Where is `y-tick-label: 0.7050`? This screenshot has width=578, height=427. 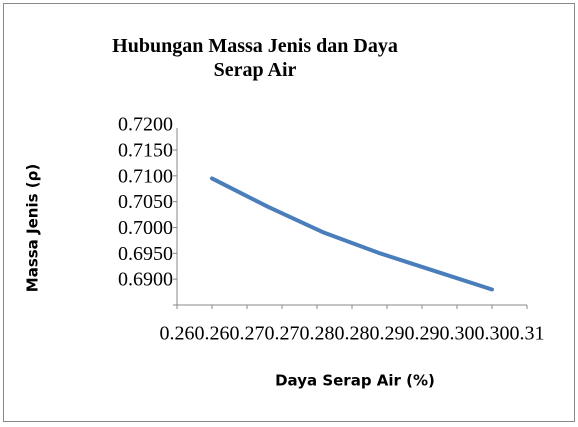 y-tick-label: 0.7050 is located at coordinates (145, 202).